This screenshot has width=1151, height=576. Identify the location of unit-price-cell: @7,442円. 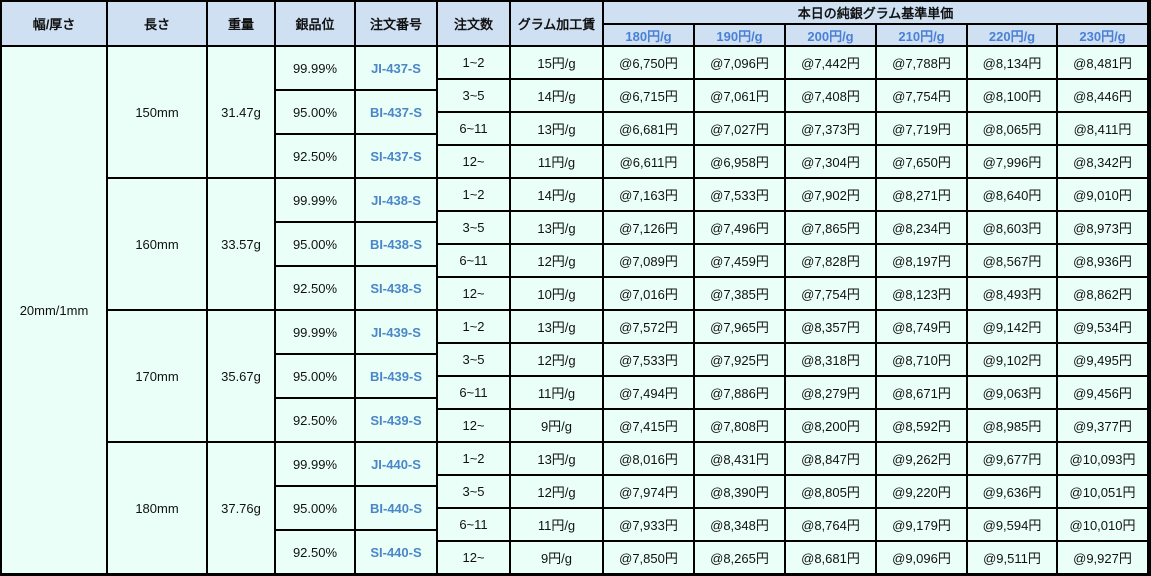
(830, 62).